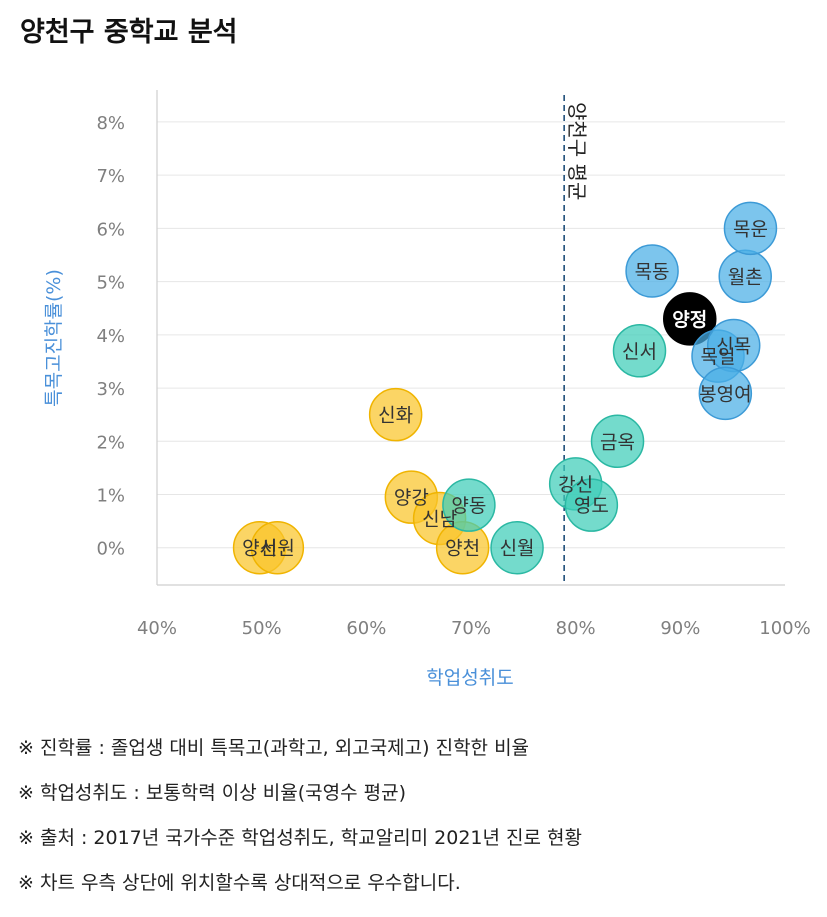  Describe the element at coordinates (575, 485) in the screenshot. I see `point-label: 강신` at that location.